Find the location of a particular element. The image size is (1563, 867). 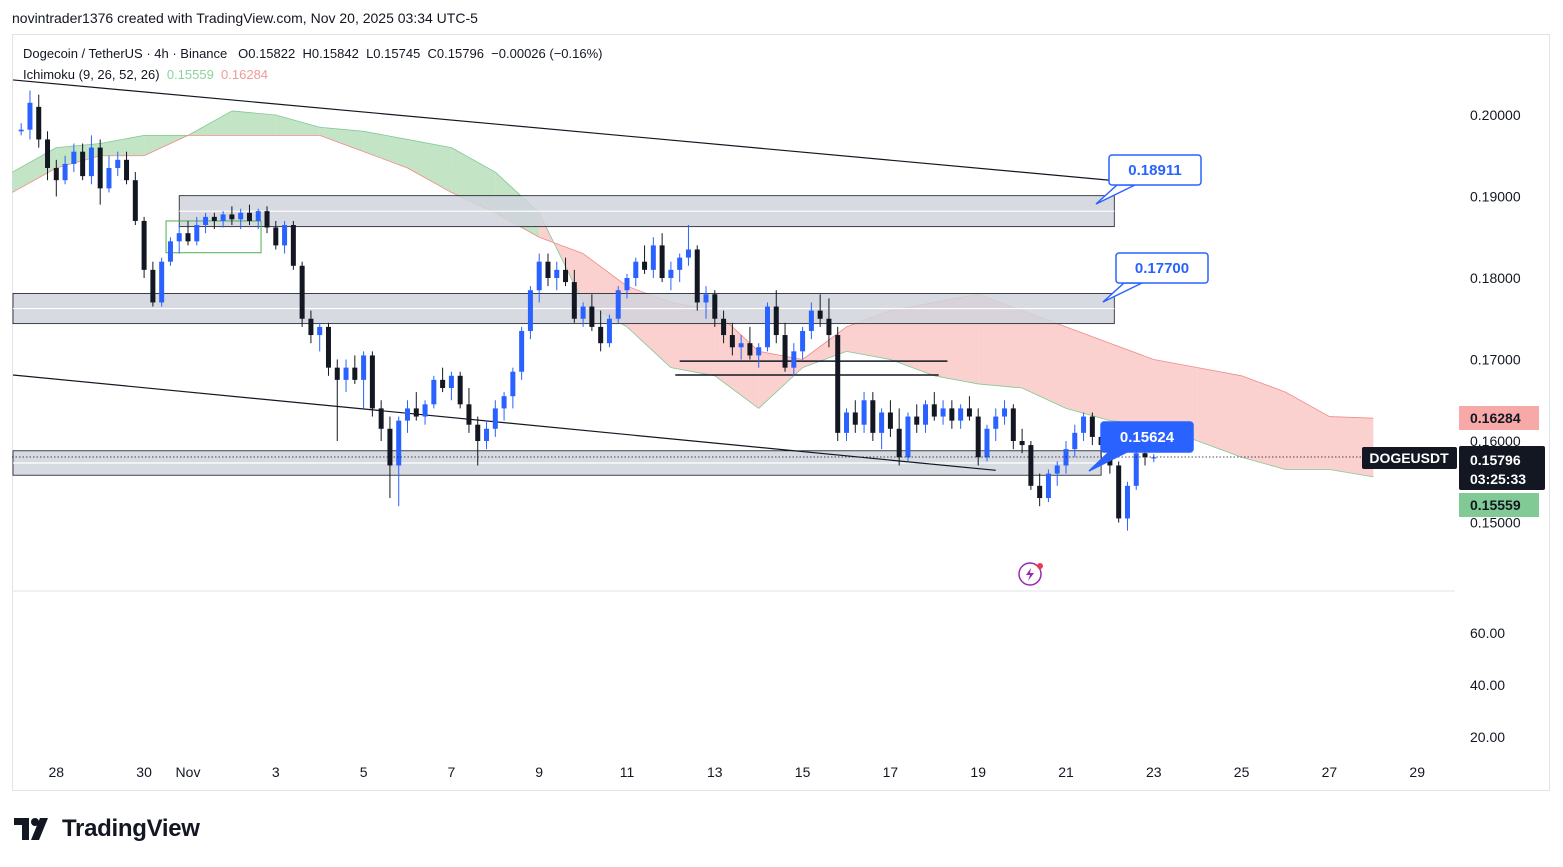

time-tick-label: 7 is located at coordinates (452, 772).